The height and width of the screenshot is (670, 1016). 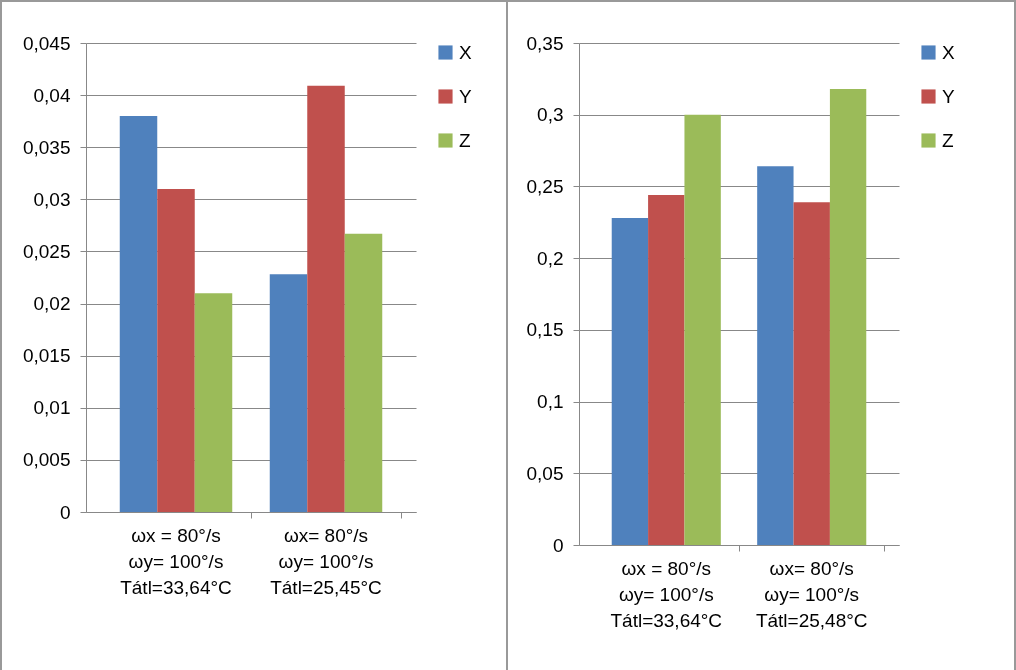 I want to click on y-tick-label: 0,04, so click(x=52, y=95).